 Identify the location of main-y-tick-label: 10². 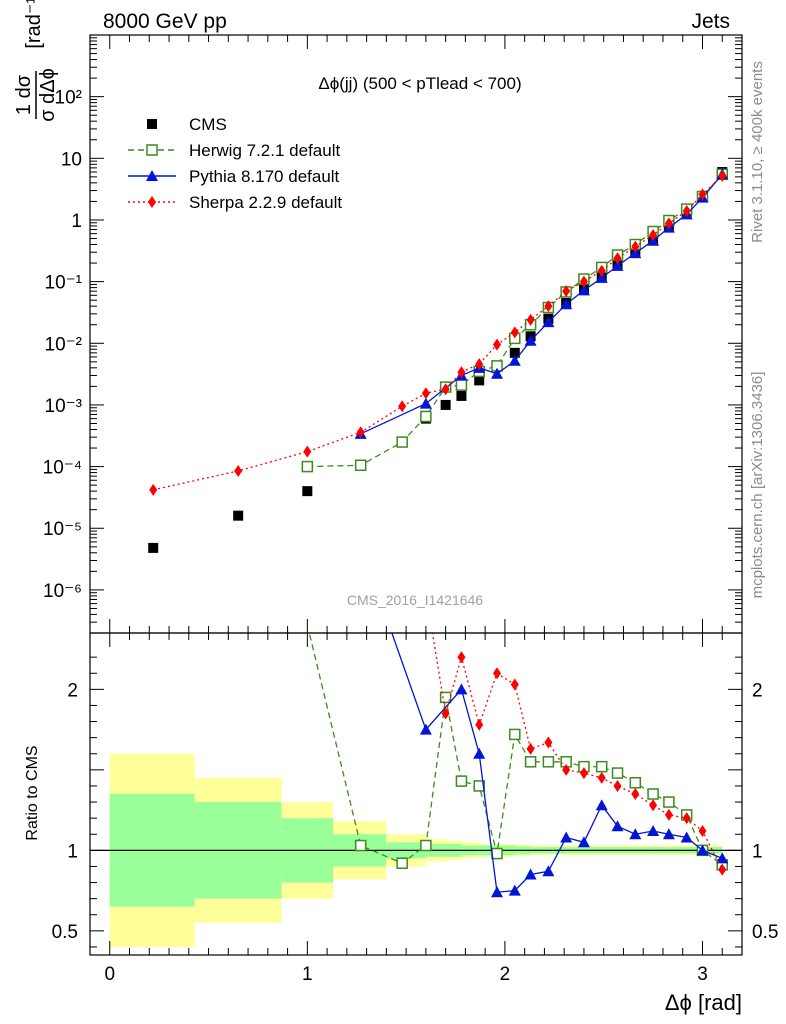
(68, 98).